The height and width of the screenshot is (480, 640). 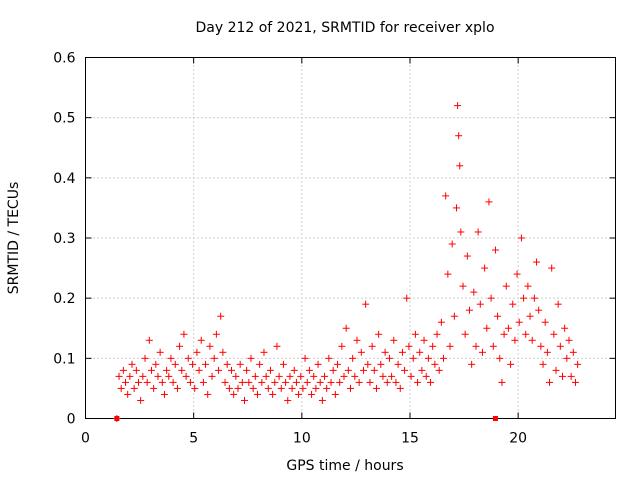 I want to click on x-tick-label: 5, so click(x=193, y=439).